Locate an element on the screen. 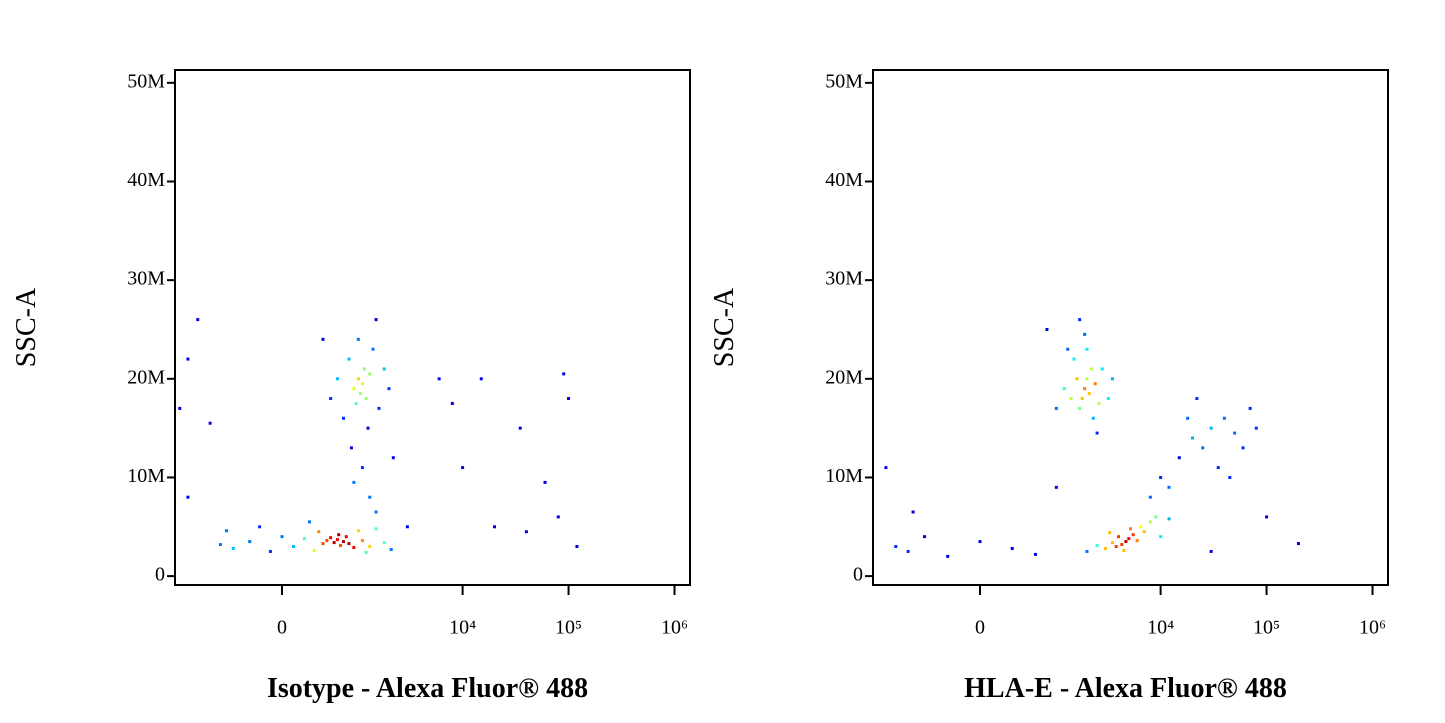 This screenshot has width=1445, height=723. y-tick-label: 10M is located at coordinates (844, 476).